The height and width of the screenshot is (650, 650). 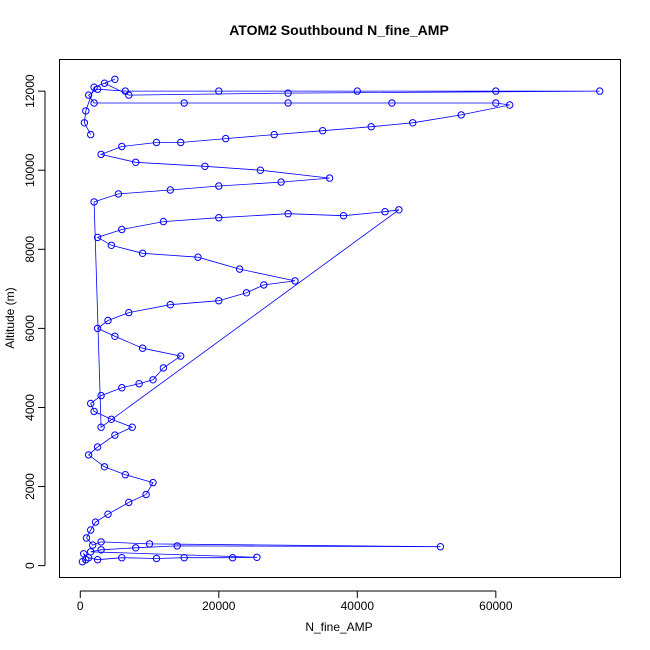 What do you see at coordinates (30, 565) in the screenshot?
I see `y-tick-label: 0` at bounding box center [30, 565].